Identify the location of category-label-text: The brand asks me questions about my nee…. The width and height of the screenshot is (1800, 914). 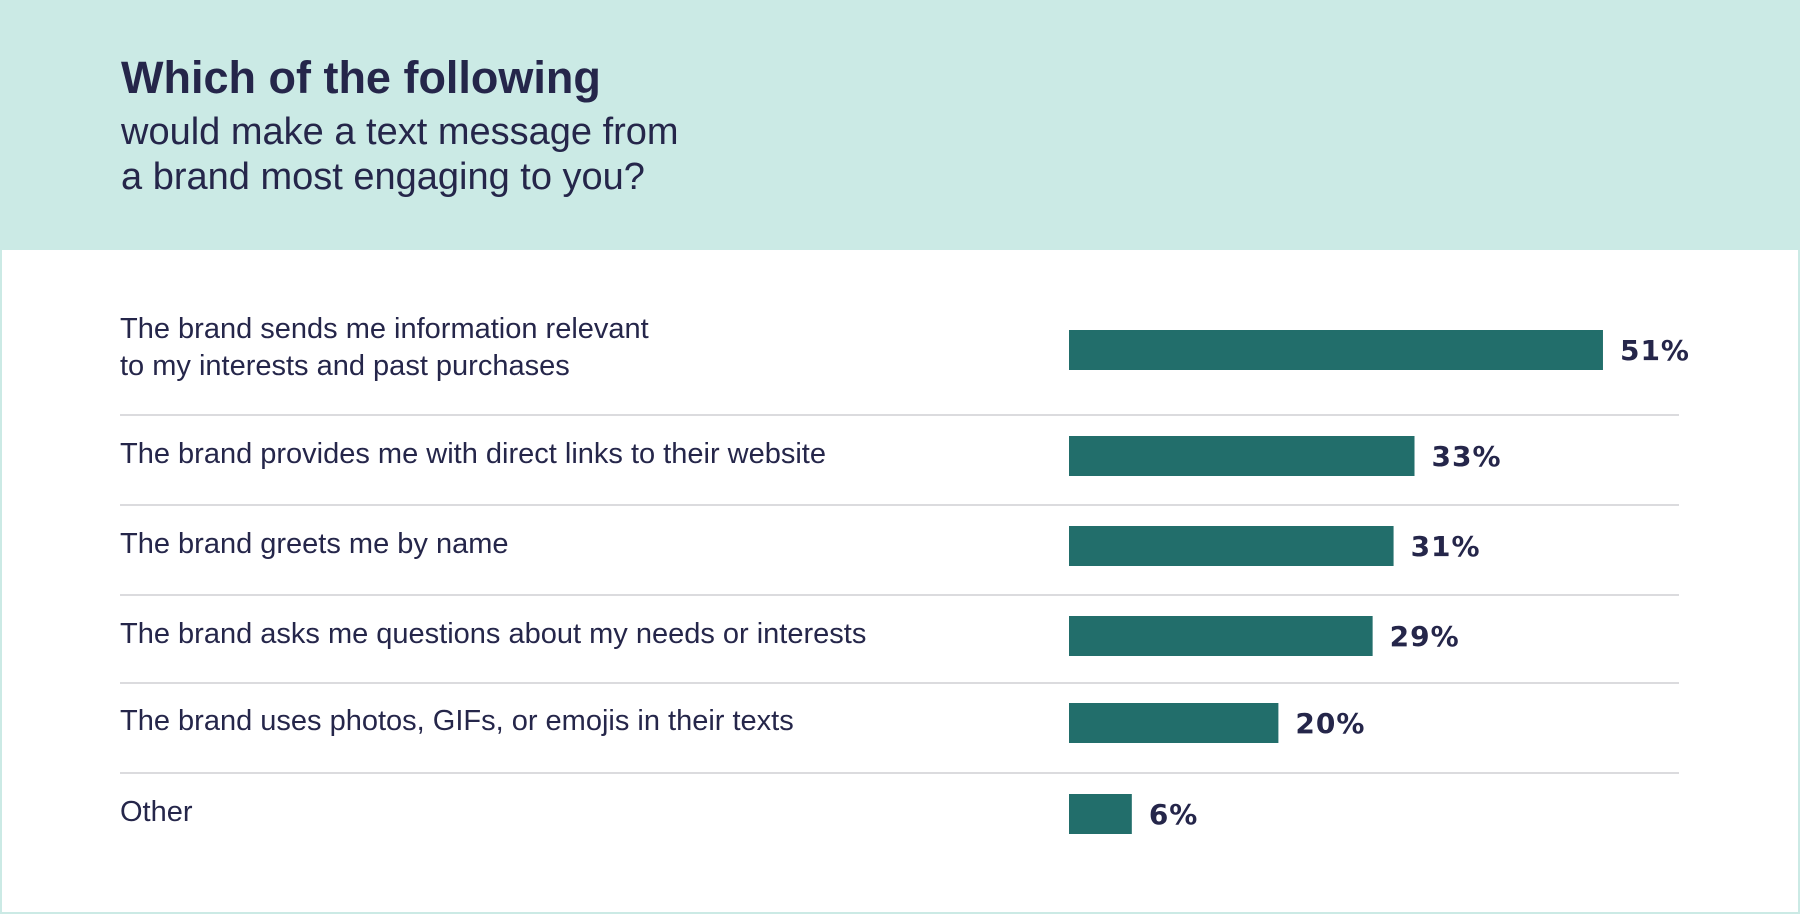
(590, 634).